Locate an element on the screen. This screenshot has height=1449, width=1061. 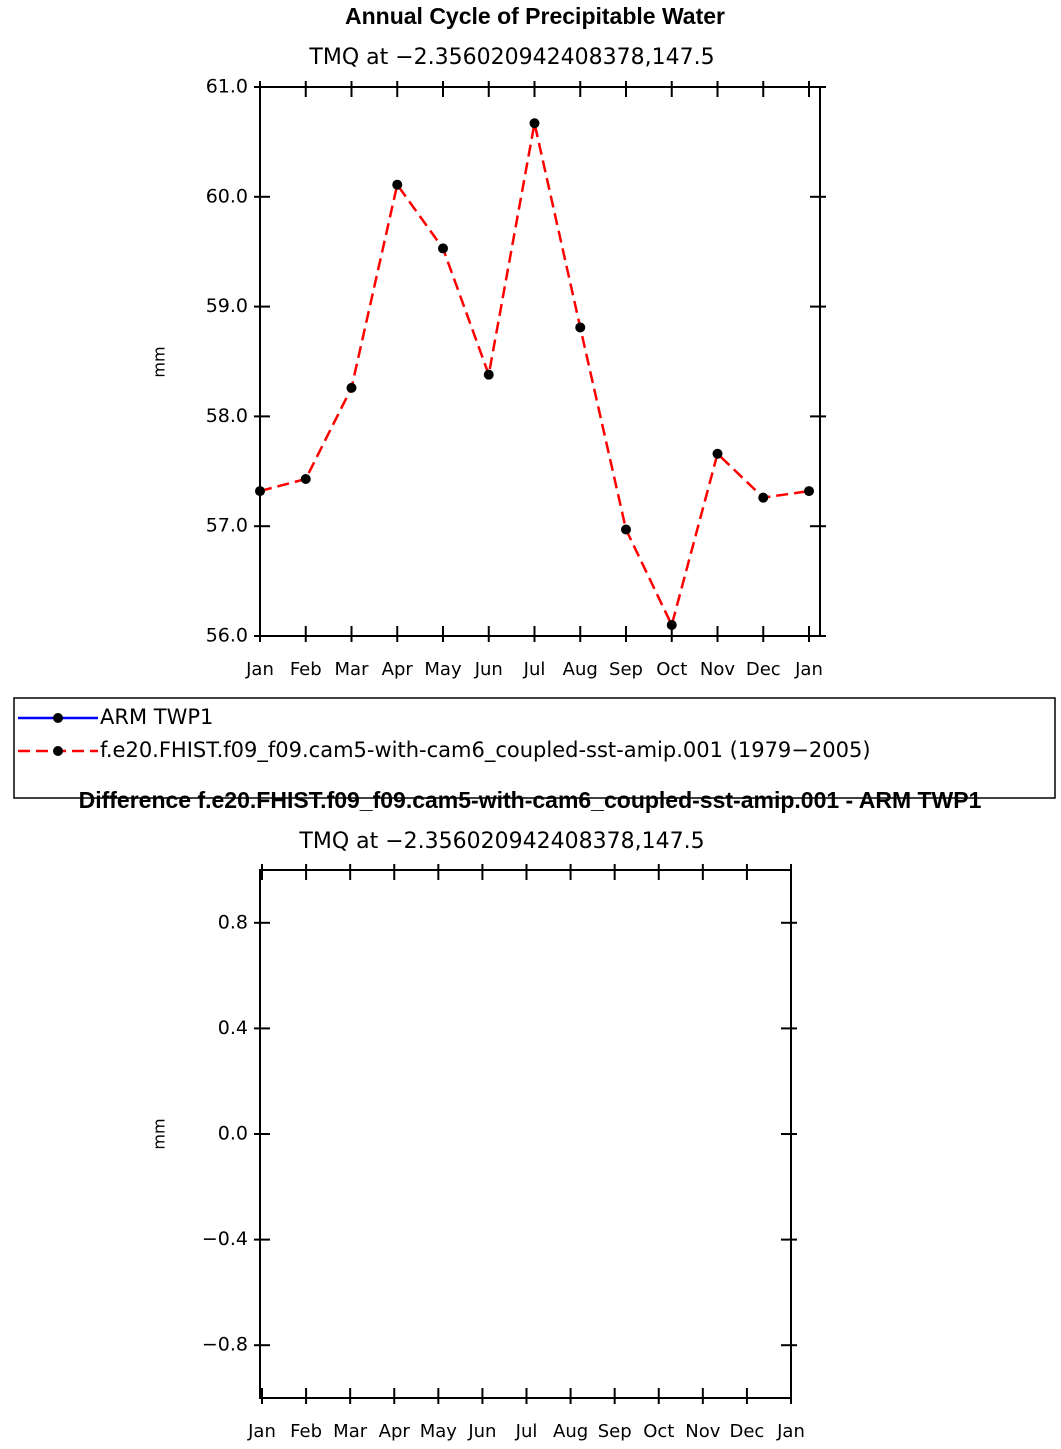
y-tick-label: 56.0 is located at coordinates (227, 636).